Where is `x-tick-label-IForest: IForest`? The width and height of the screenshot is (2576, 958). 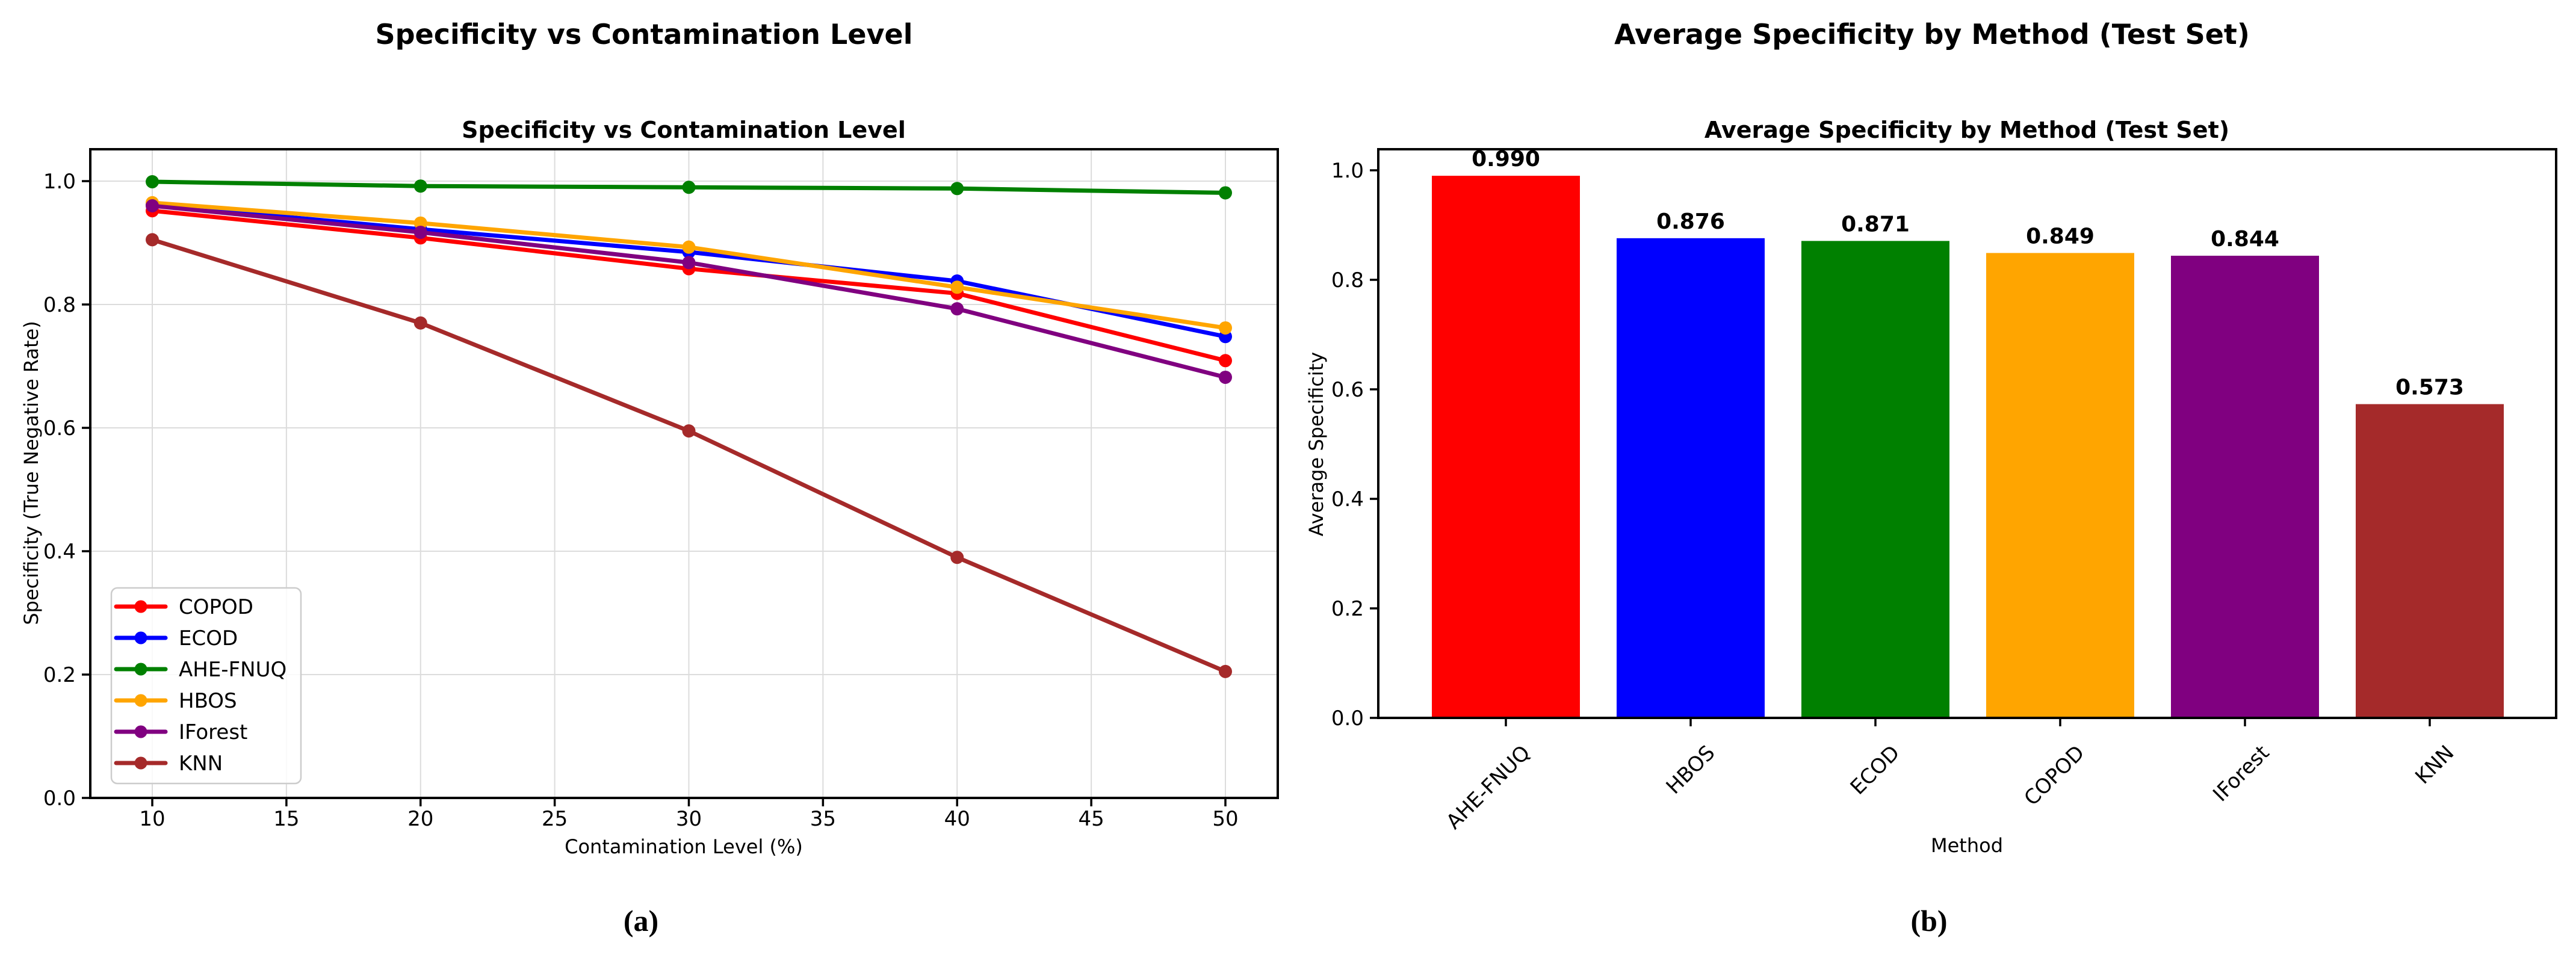
x-tick-label-IForest: IForest is located at coordinates (2241, 773).